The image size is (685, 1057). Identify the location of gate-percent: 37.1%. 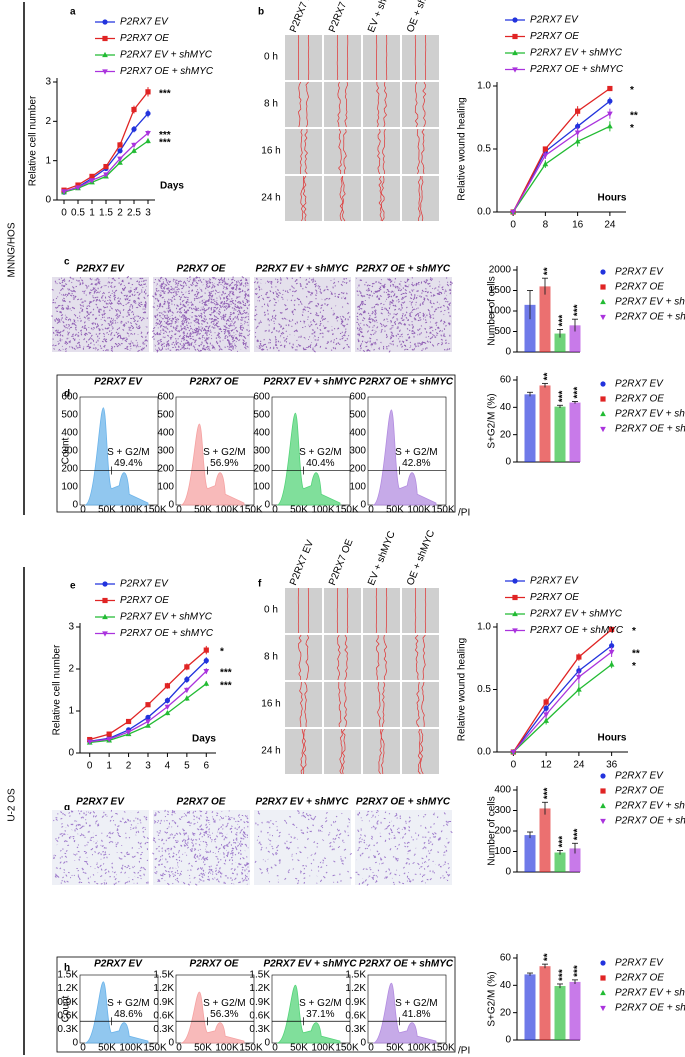
(320, 1014).